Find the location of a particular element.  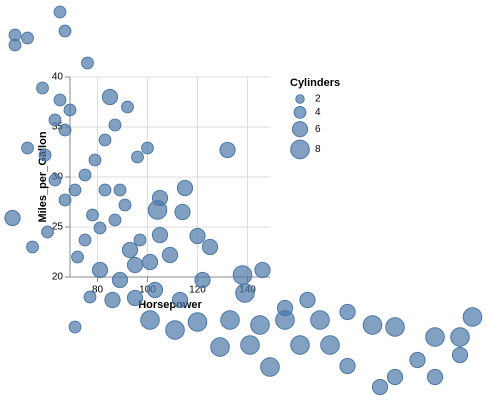

x-tick-label: 80 is located at coordinates (98, 290).